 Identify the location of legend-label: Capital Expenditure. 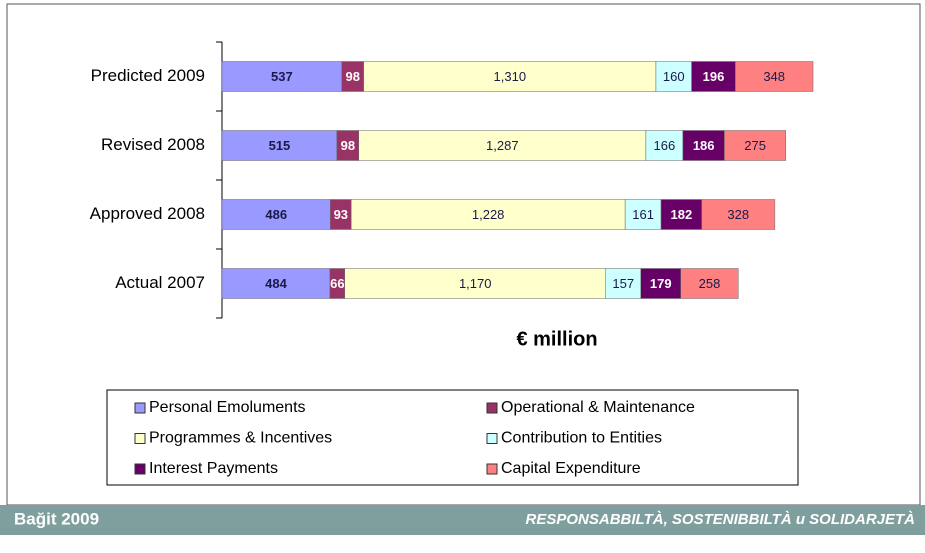
(571, 468).